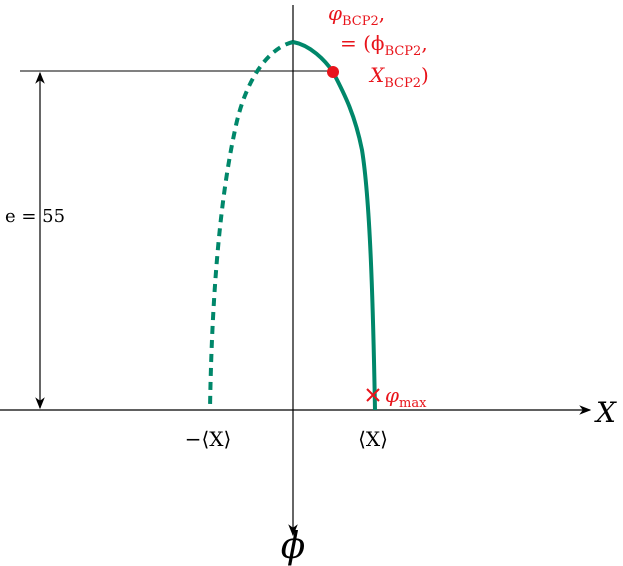 The height and width of the screenshot is (566, 623). What do you see at coordinates (425, 75) in the screenshot?
I see `suffix: )` at bounding box center [425, 75].